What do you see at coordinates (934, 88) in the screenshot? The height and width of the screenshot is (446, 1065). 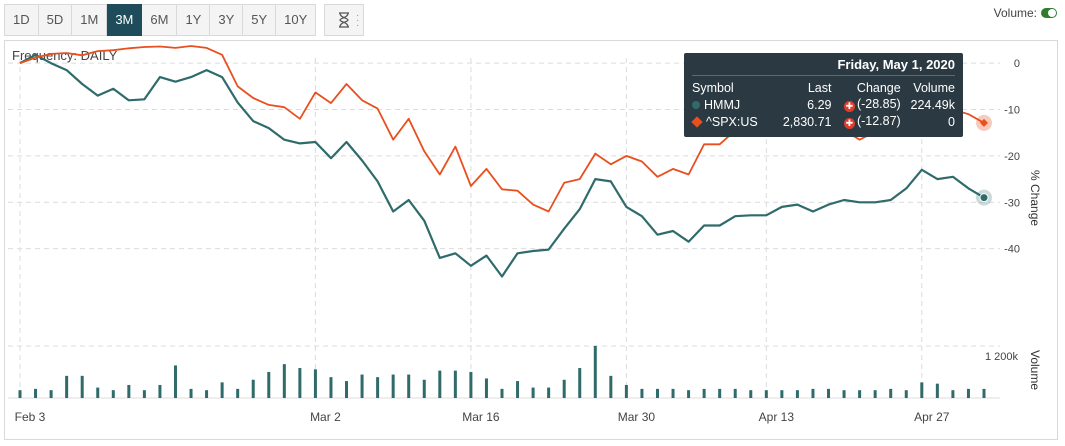 I see `tooltip-header-volume: Volume` at bounding box center [934, 88].